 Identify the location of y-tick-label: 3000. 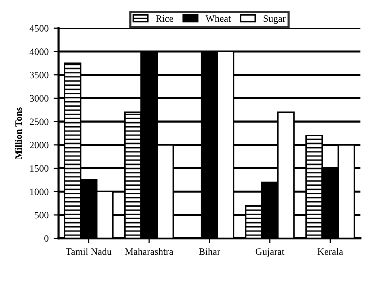
(39, 98).